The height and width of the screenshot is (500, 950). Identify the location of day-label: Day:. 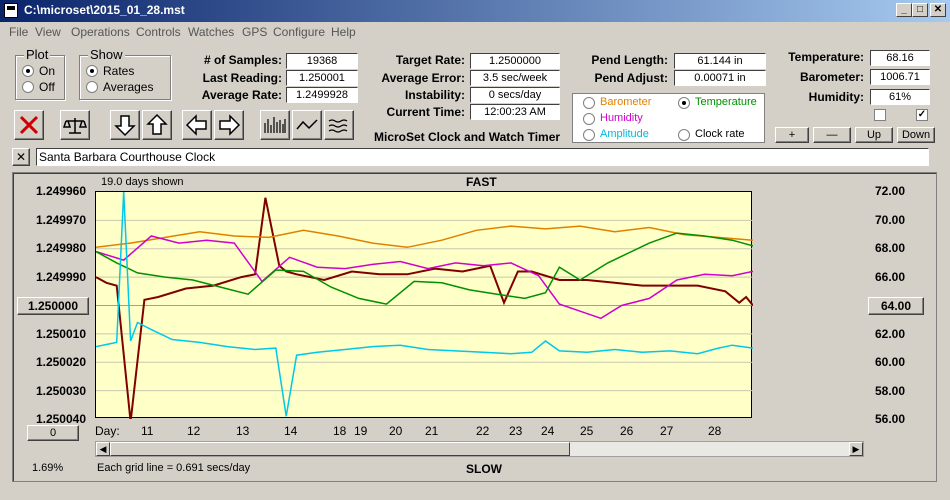
(107, 431).